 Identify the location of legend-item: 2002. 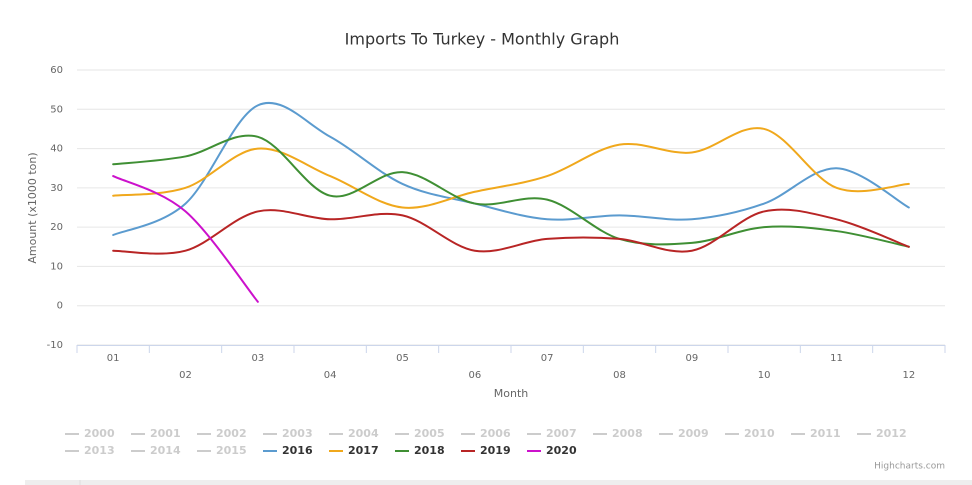
(222, 433).